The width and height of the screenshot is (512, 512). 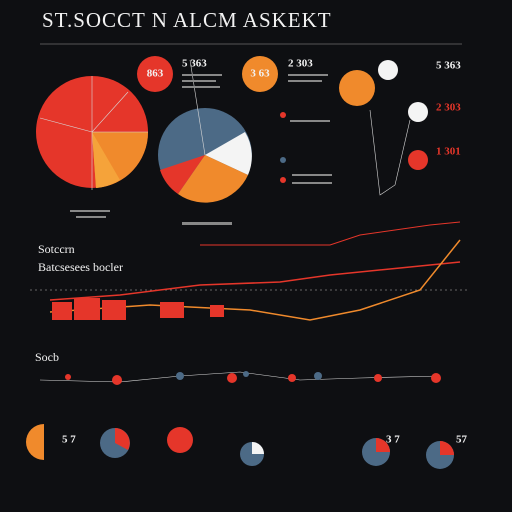 I want to click on dot-row, so click(x=240, y=378).